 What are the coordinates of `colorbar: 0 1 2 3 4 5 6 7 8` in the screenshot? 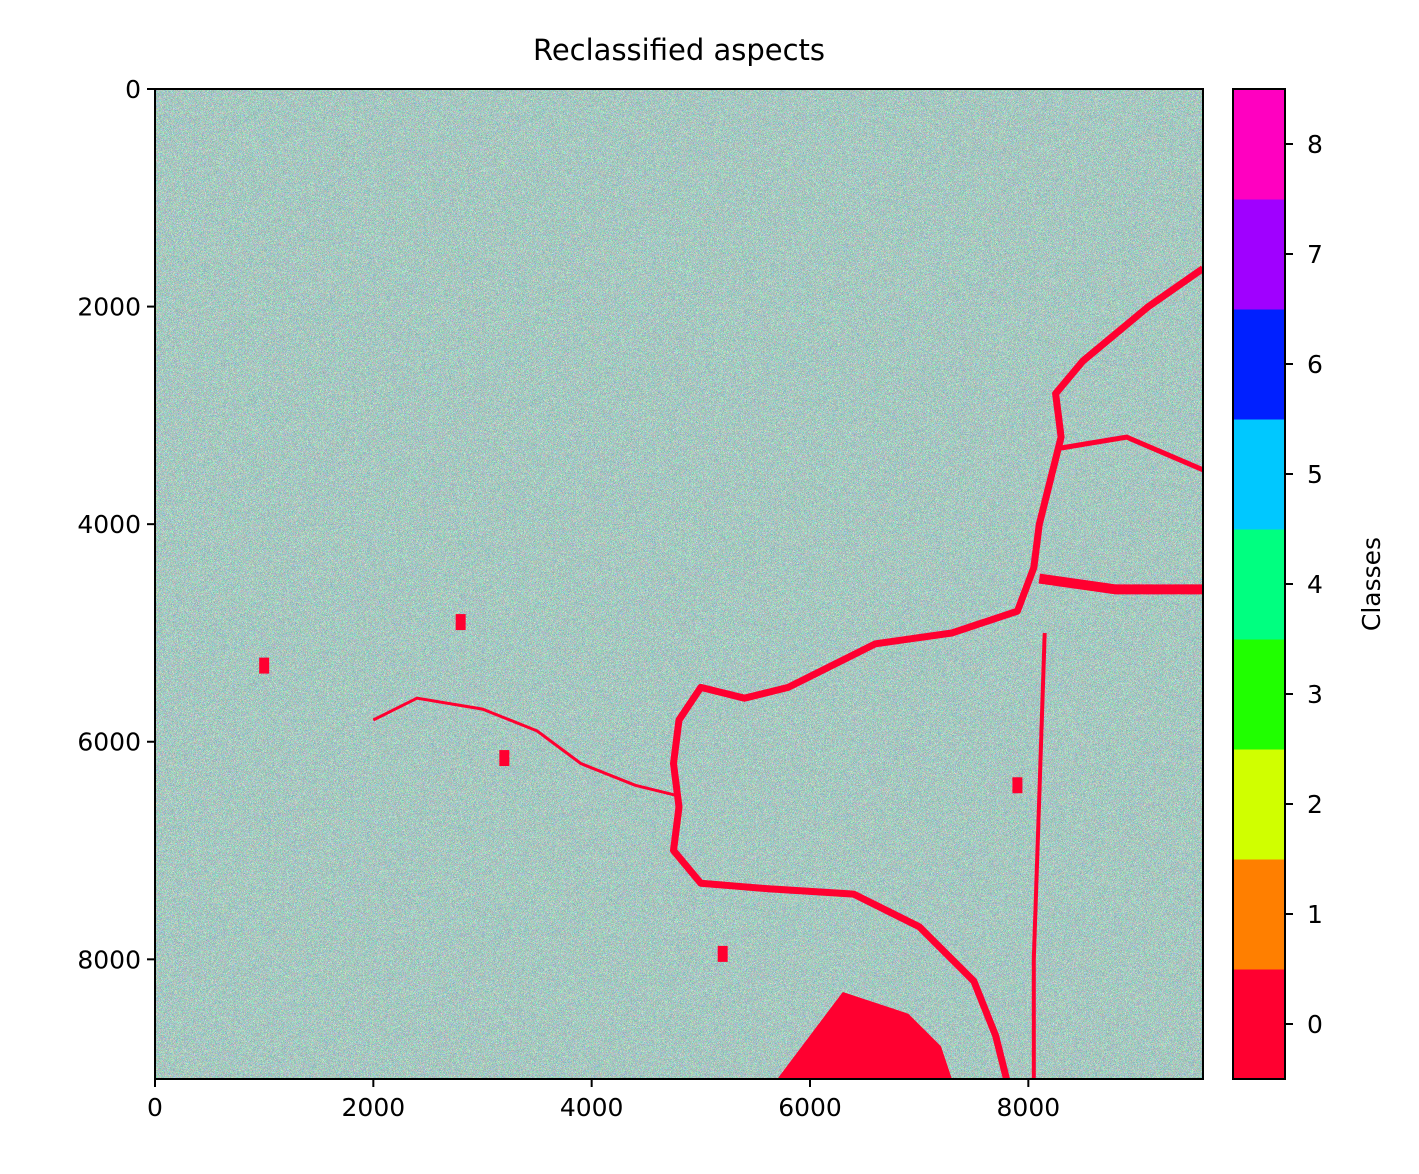 It's located at (1277, 584).